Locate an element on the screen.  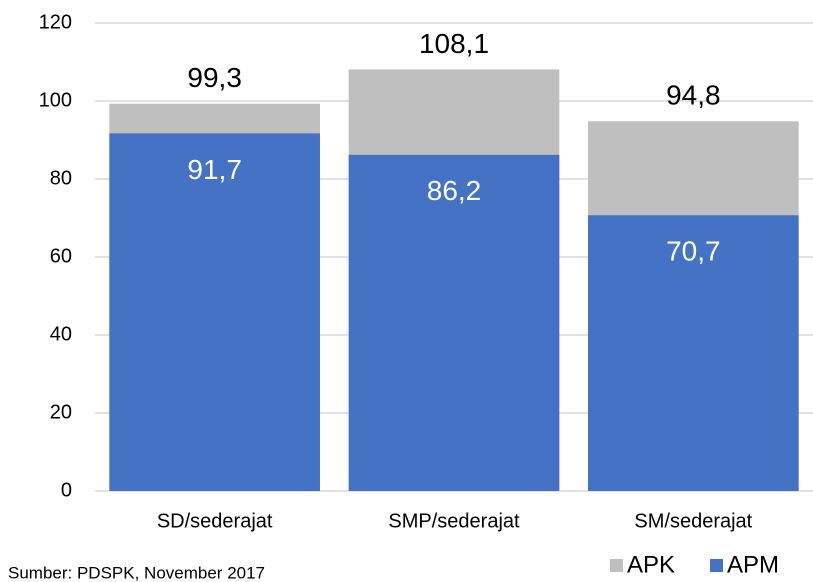
y-tick-label: 20 is located at coordinates (61, 412).